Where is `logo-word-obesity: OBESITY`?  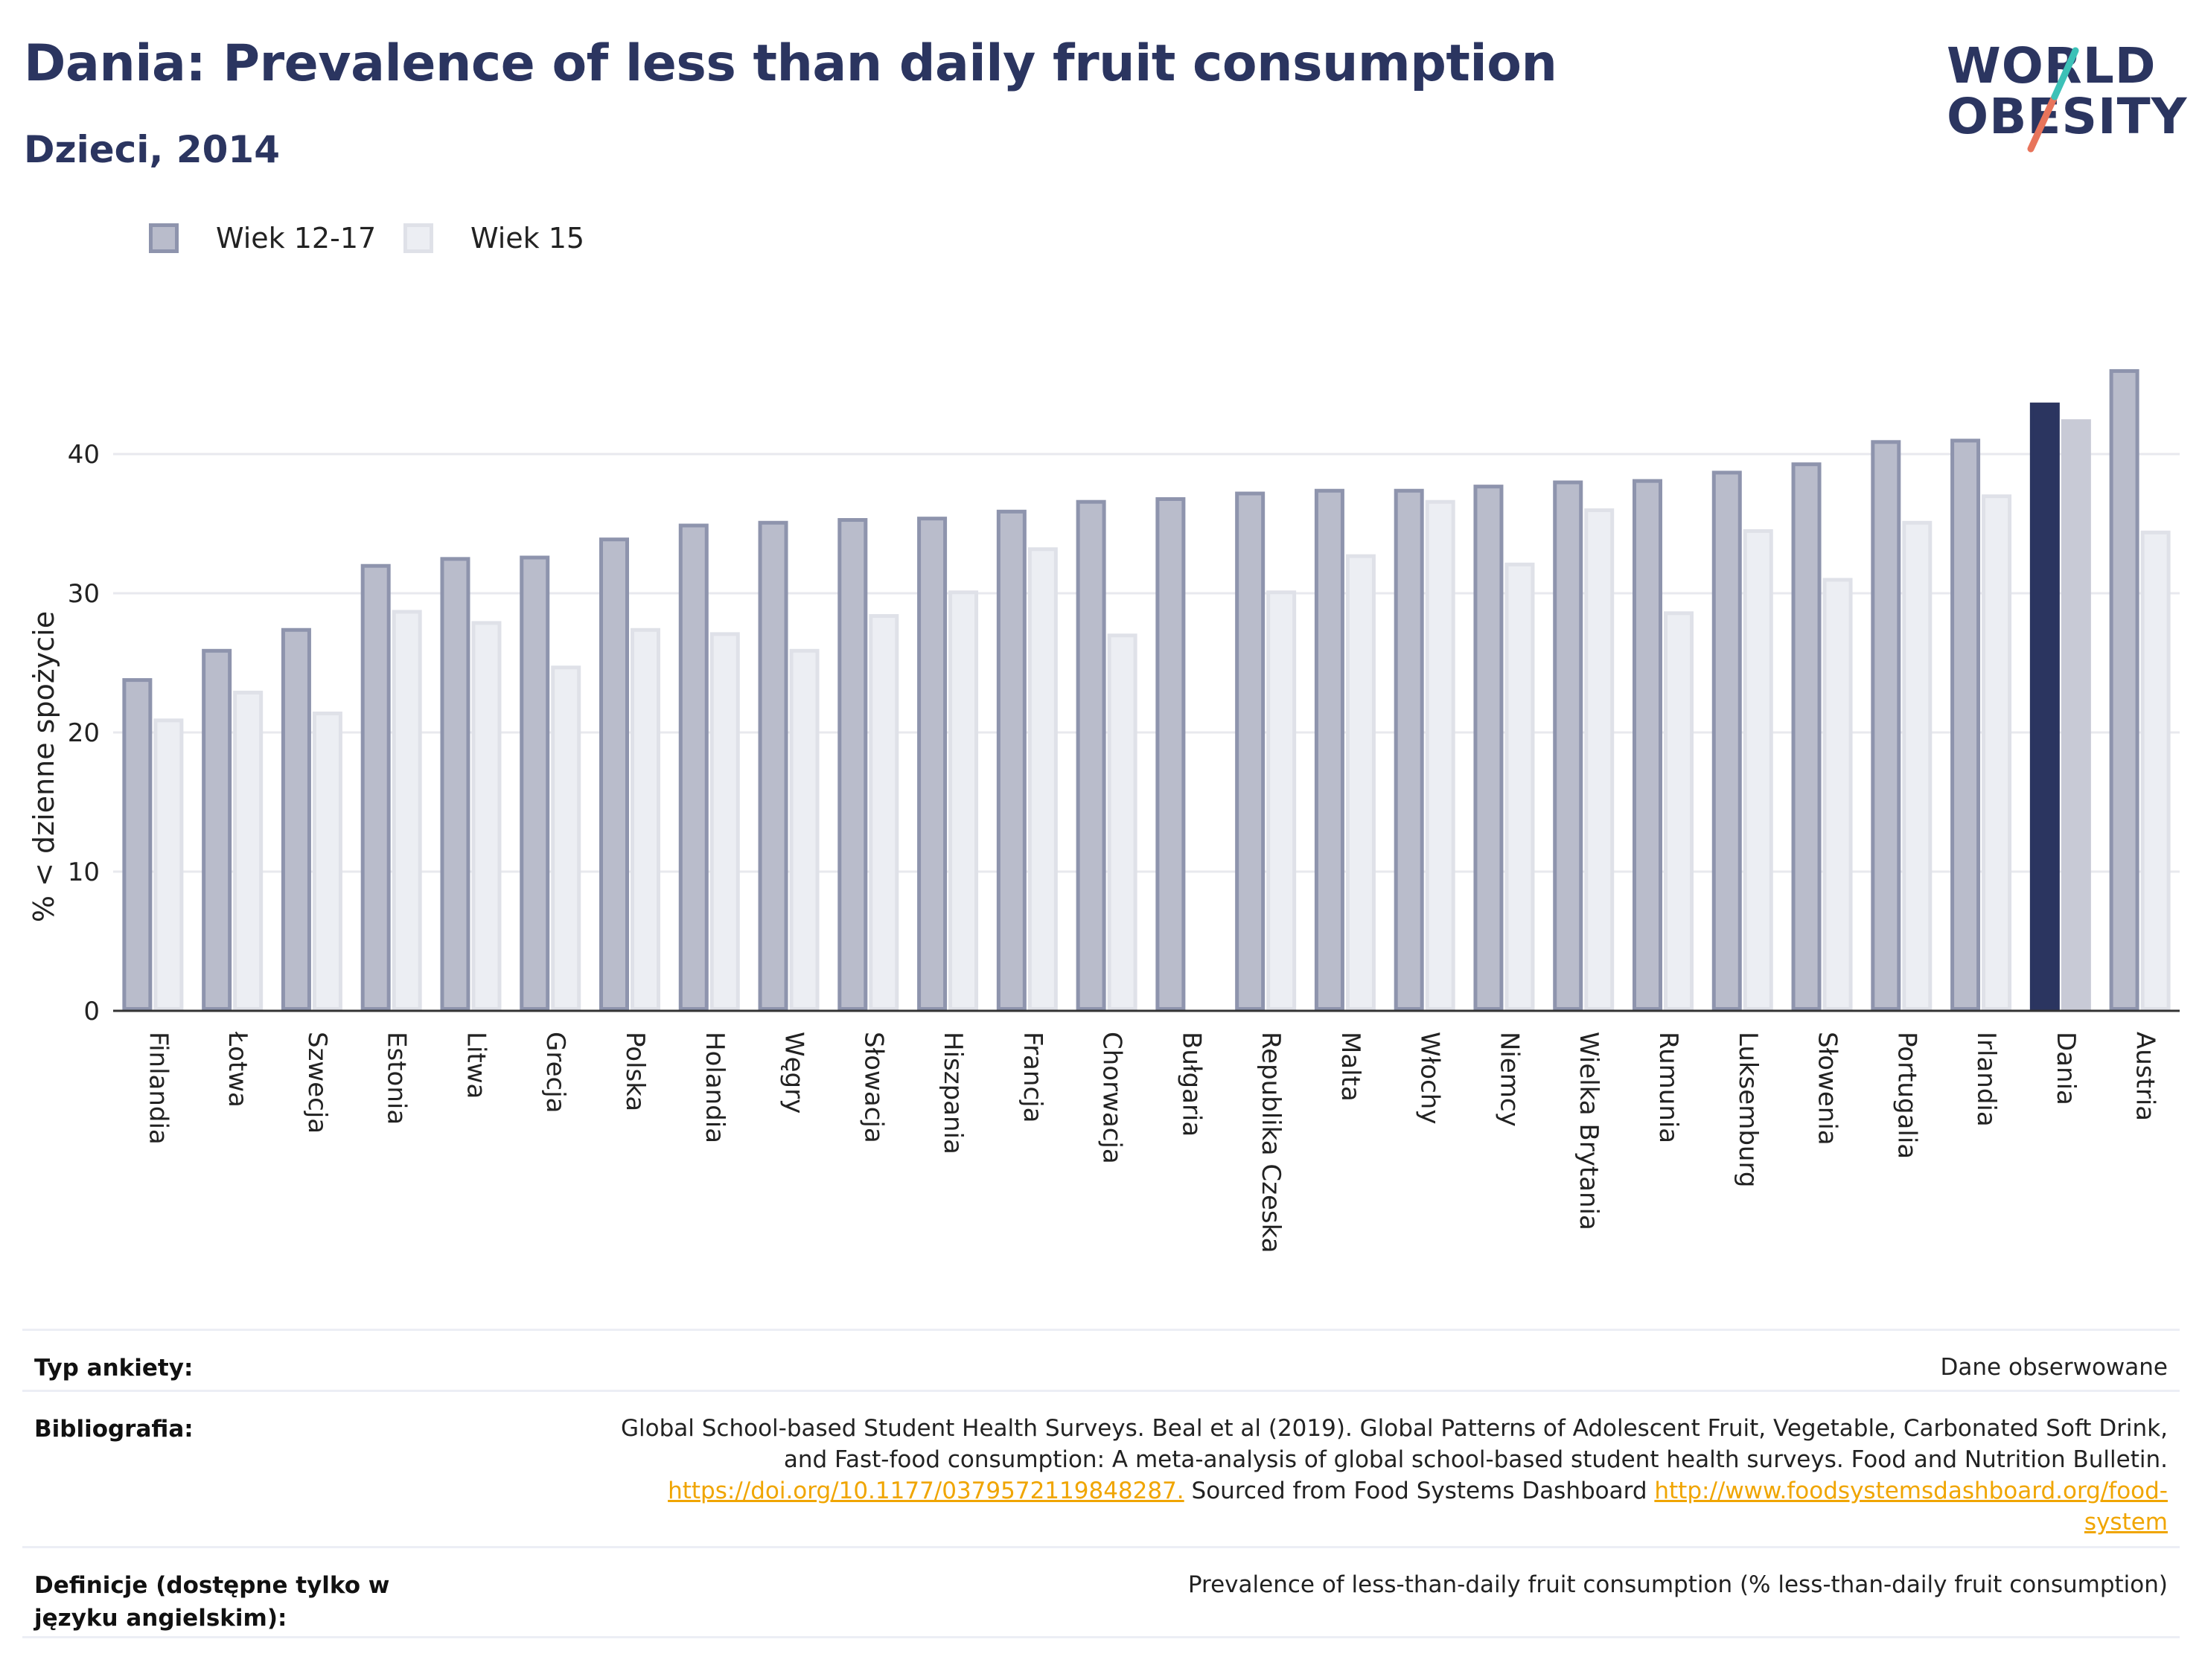
logo-word-obesity: OBESITY is located at coordinates (2067, 116).